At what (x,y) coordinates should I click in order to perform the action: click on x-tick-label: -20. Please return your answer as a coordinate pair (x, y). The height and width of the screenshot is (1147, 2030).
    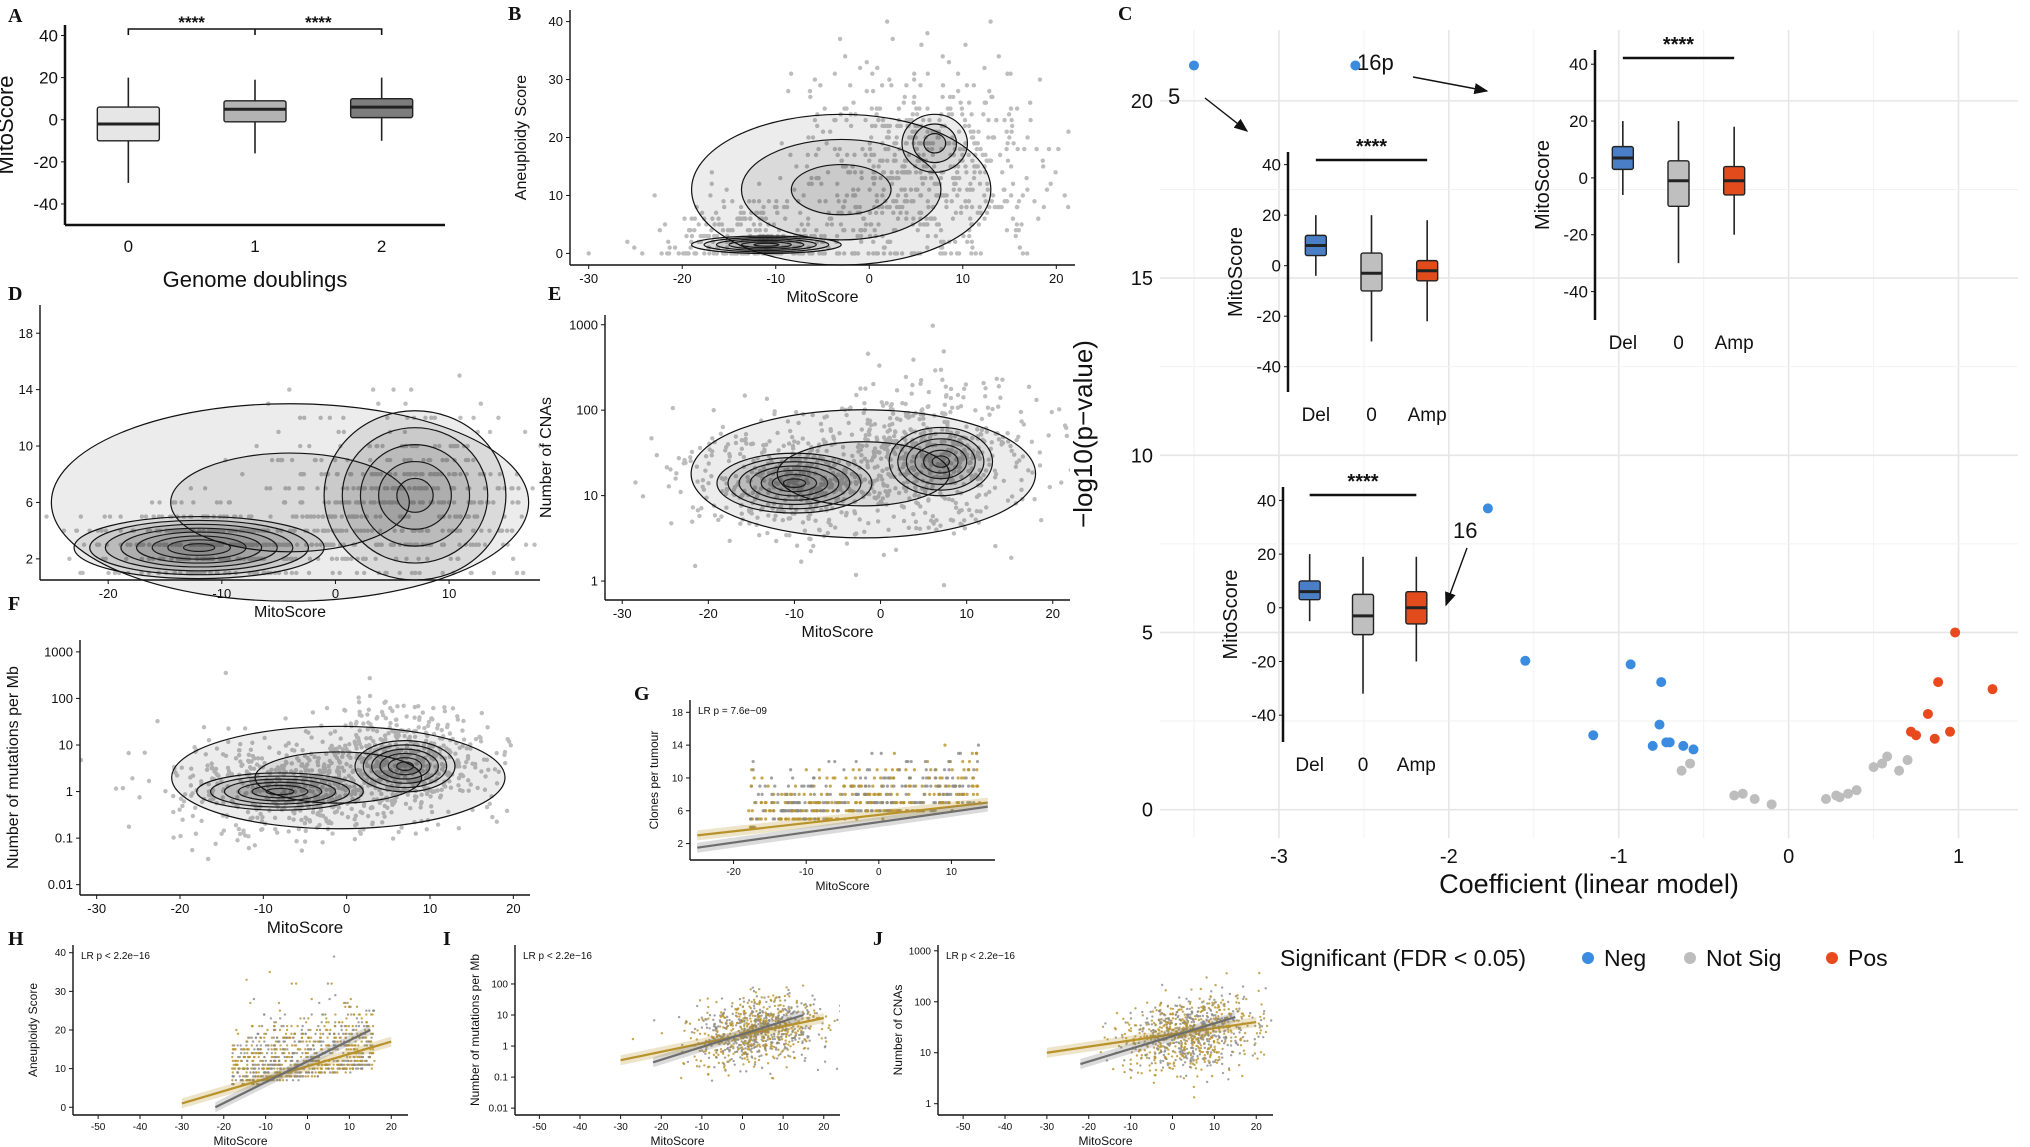
    Looking at the image, I should click on (682, 278).